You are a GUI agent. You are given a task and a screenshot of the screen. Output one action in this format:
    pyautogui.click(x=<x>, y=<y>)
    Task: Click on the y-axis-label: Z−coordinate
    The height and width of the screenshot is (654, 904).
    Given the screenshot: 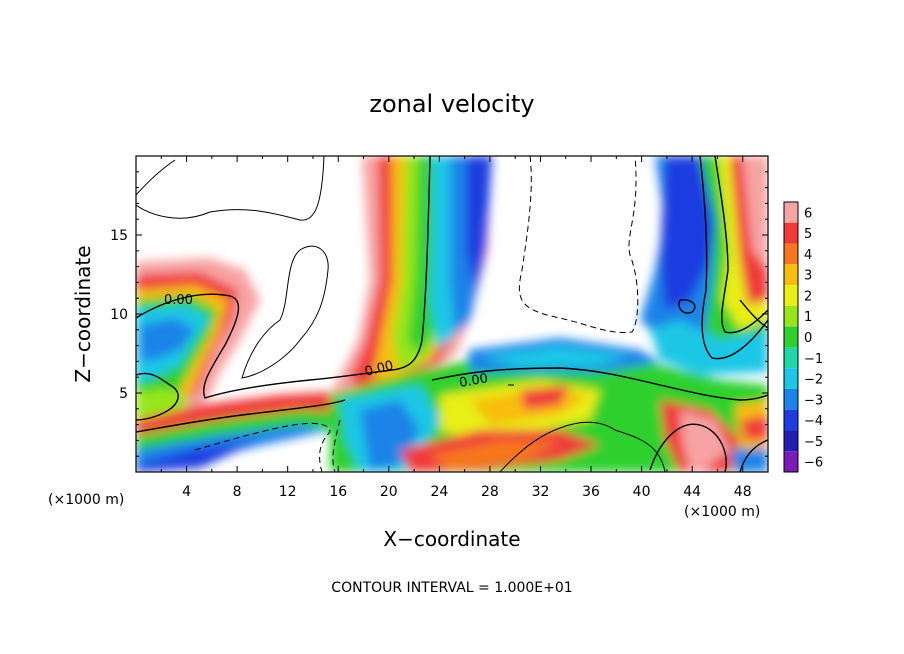 What is the action you would take?
    pyautogui.click(x=83, y=313)
    